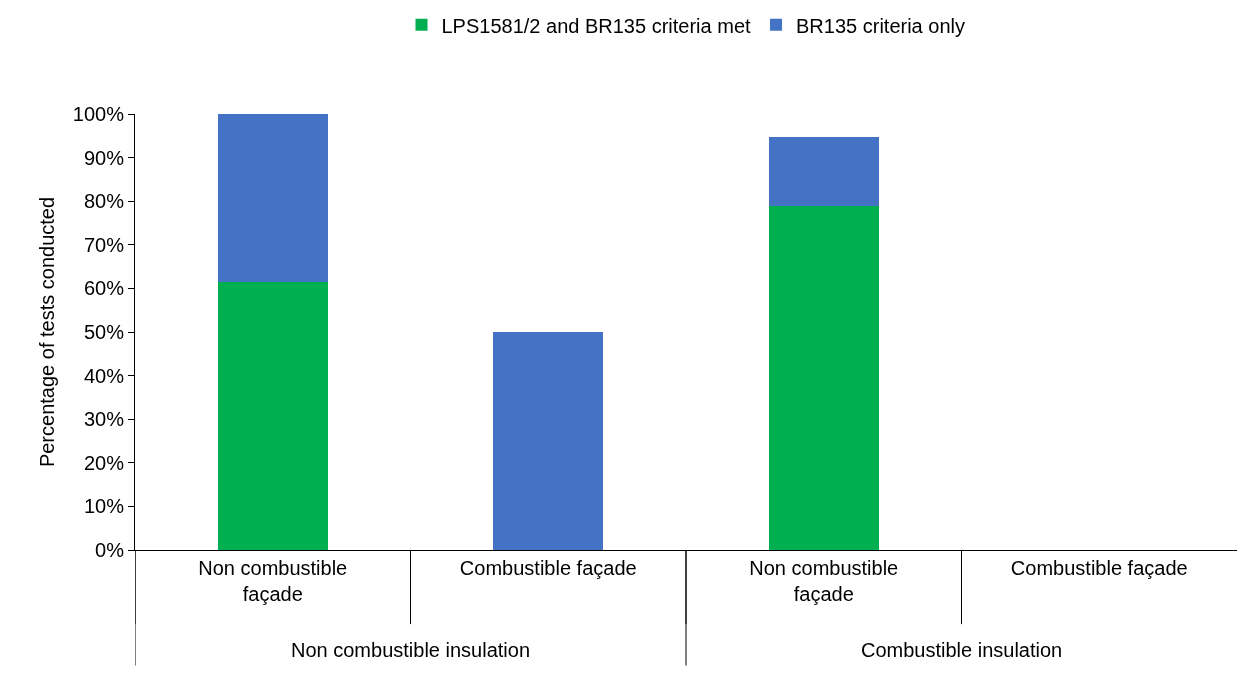 The image size is (1242, 675). What do you see at coordinates (596, 25) in the screenshot?
I see `legend-label: LPS1581/2 and BR135 criteria met` at bounding box center [596, 25].